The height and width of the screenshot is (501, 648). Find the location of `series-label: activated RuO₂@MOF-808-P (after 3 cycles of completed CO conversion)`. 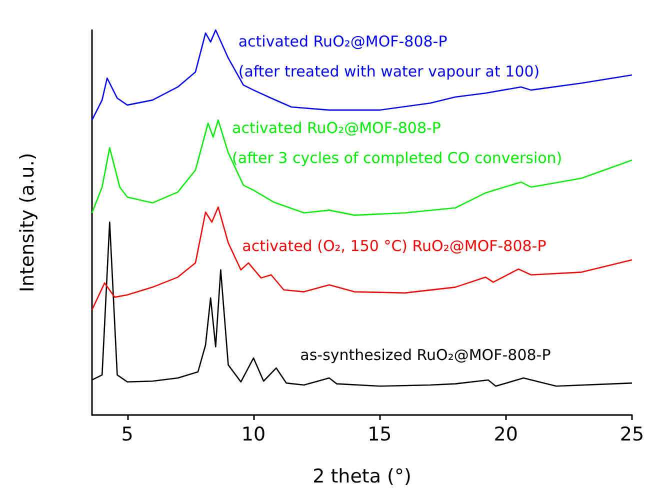

series-label: activated RuO₂@MOF-808-P (after 3 cycles of completed CO conversion) is located at coordinates (397, 143).